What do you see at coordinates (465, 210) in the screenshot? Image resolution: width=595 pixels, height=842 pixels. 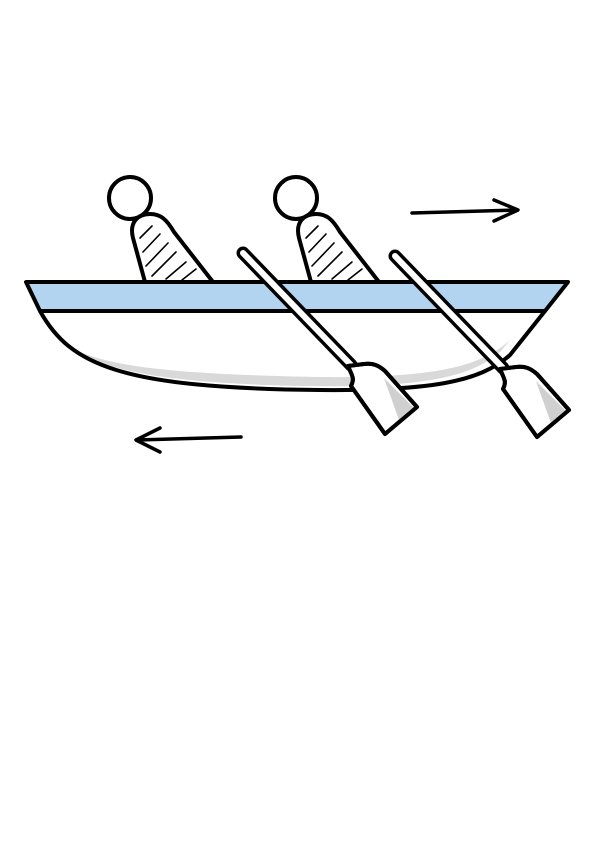 I see `arrow-right-icon` at bounding box center [465, 210].